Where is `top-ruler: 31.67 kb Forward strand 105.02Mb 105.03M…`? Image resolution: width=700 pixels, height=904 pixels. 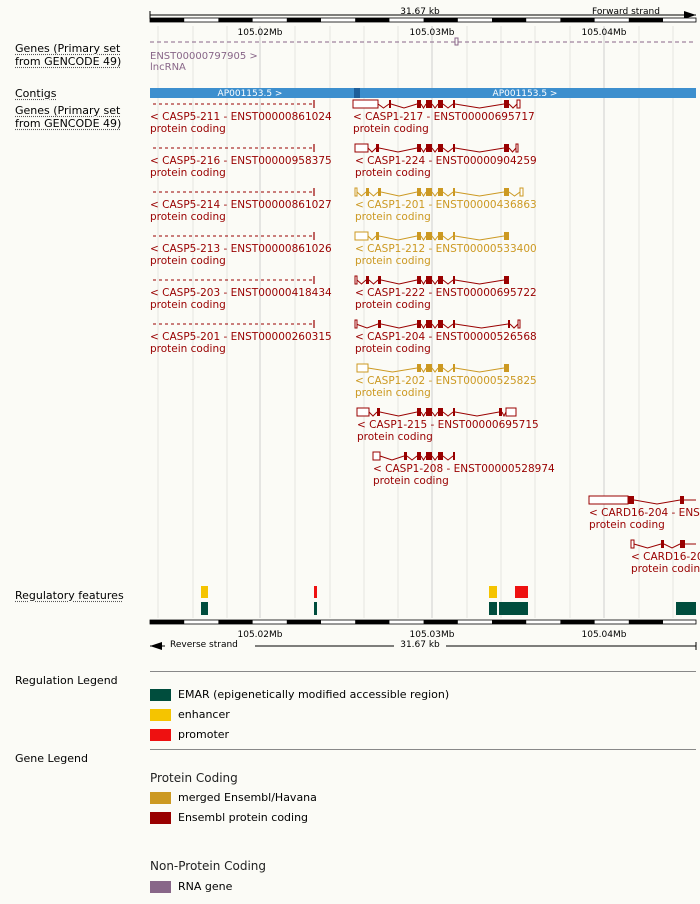 top-ruler: 31.67 kb Forward strand 105.02Mb 105.03M… is located at coordinates (423, 22).